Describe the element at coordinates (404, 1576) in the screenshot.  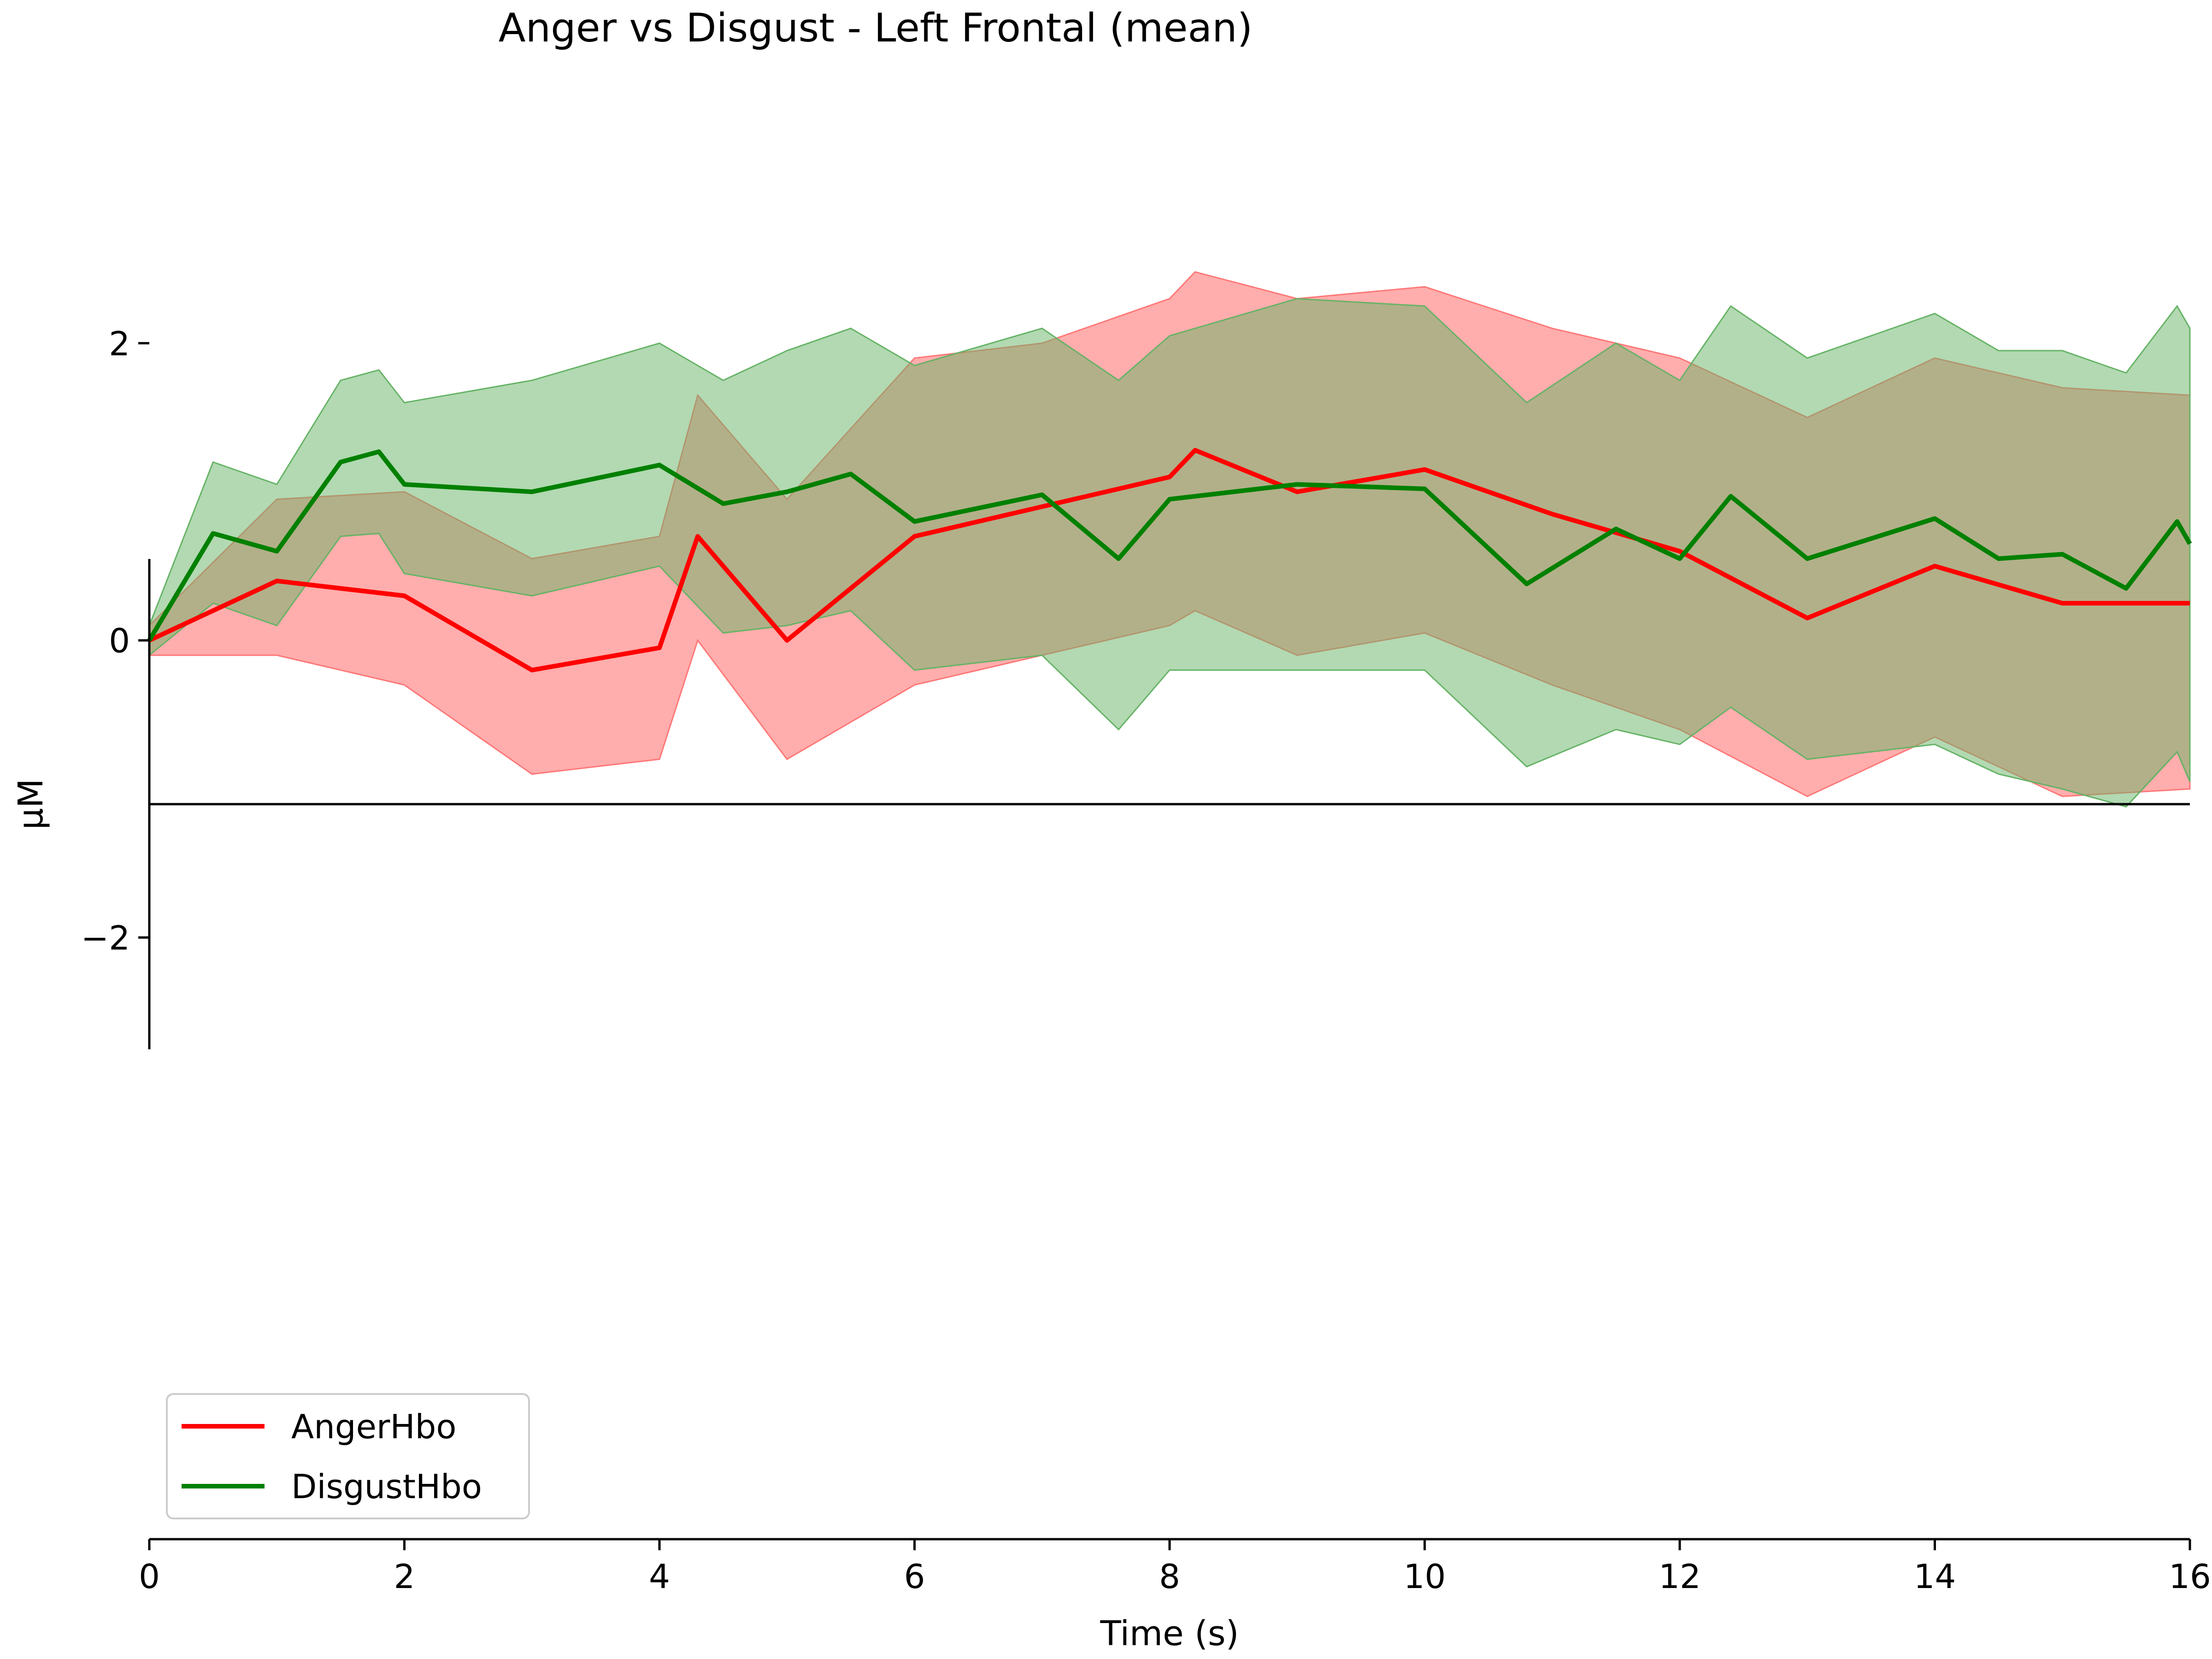
I see `x-tick-label: 2` at that location.